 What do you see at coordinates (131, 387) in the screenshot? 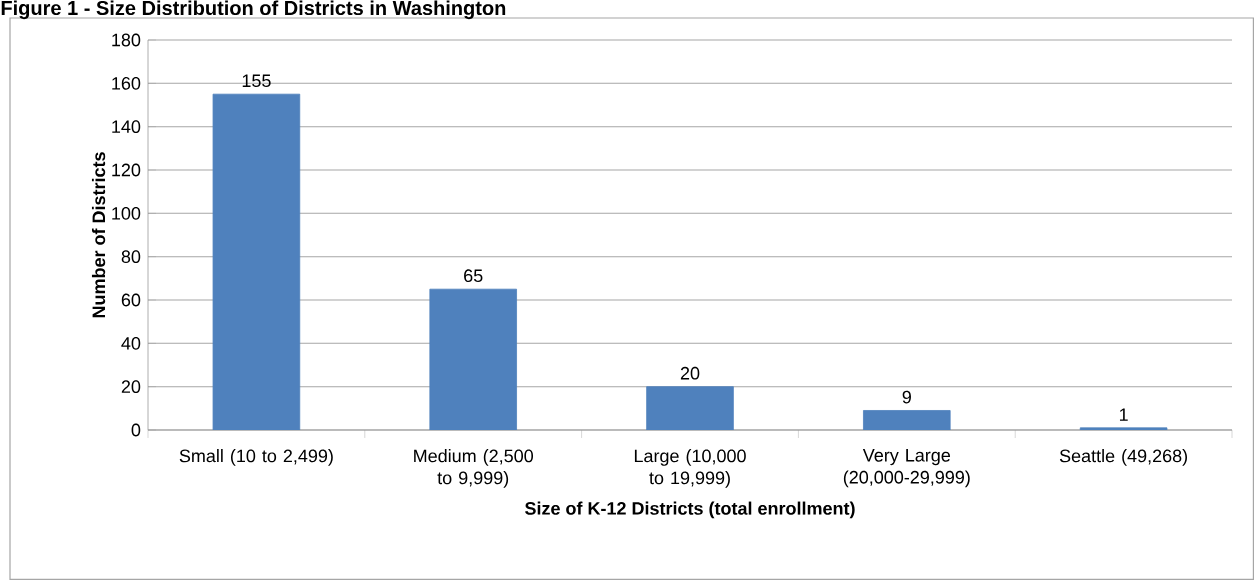
I see `y-tick-label: 20` at bounding box center [131, 387].